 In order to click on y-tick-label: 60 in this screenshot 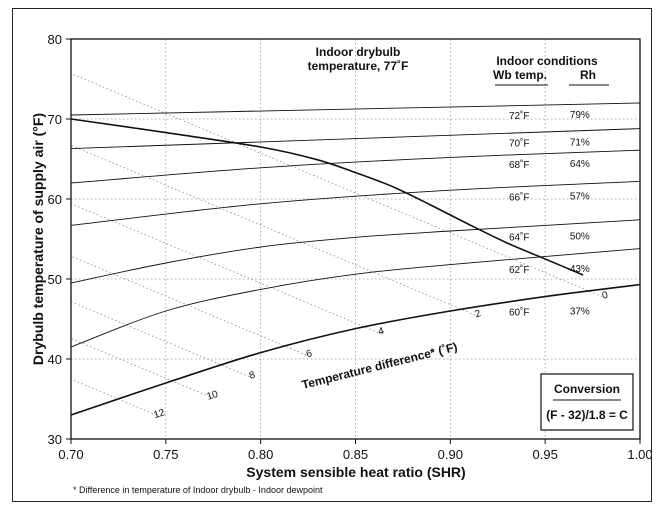, I will do `click(55, 199)`.